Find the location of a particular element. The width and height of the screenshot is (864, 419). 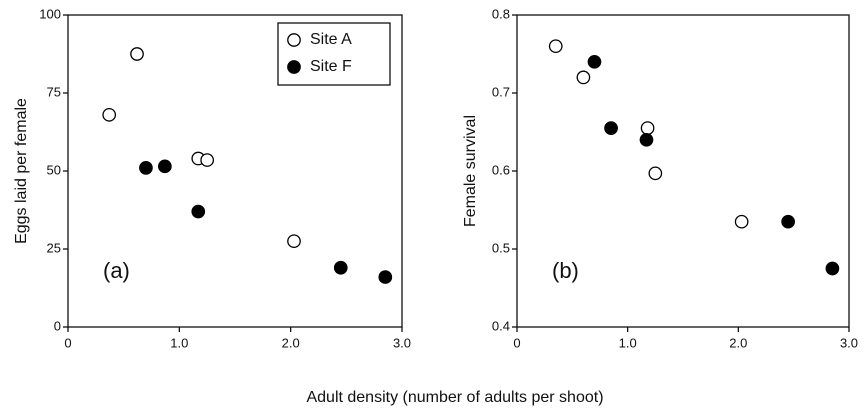

y-tick-label: 0.6 is located at coordinates (501, 169).